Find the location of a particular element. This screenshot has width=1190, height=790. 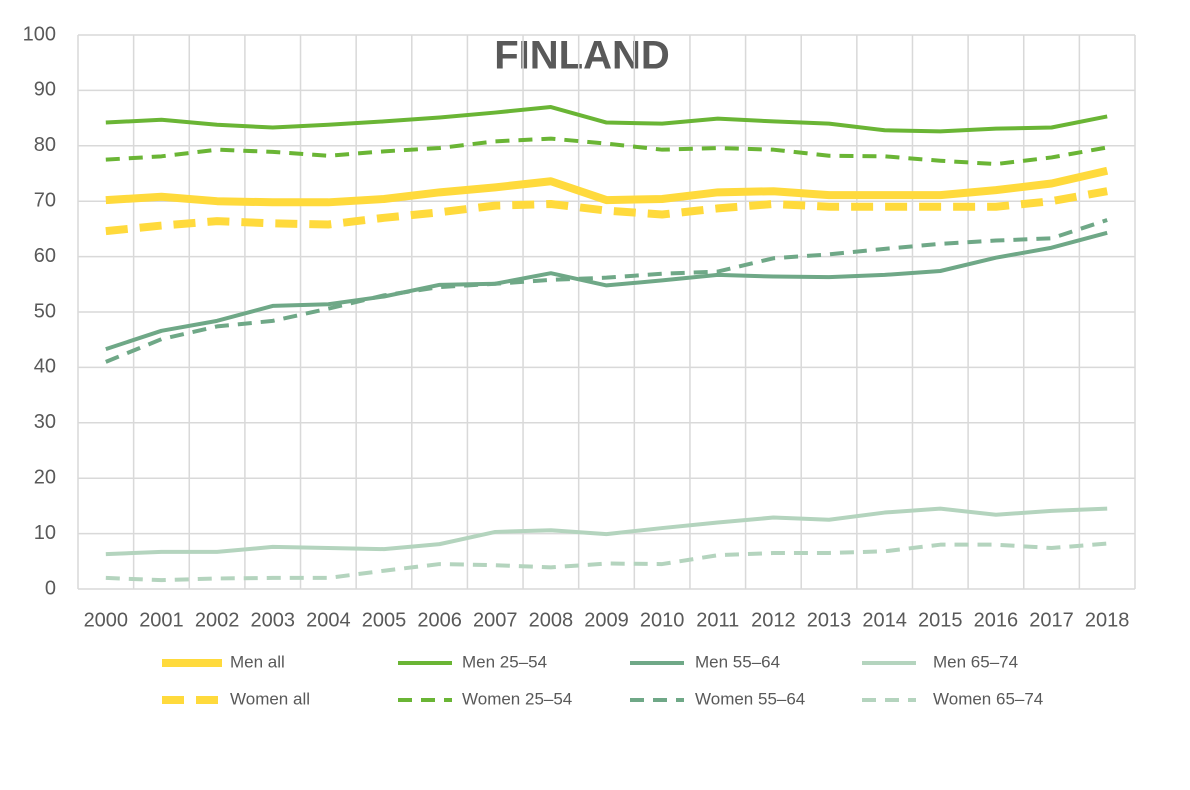

x-tick-label: 2007 is located at coordinates (495, 620).